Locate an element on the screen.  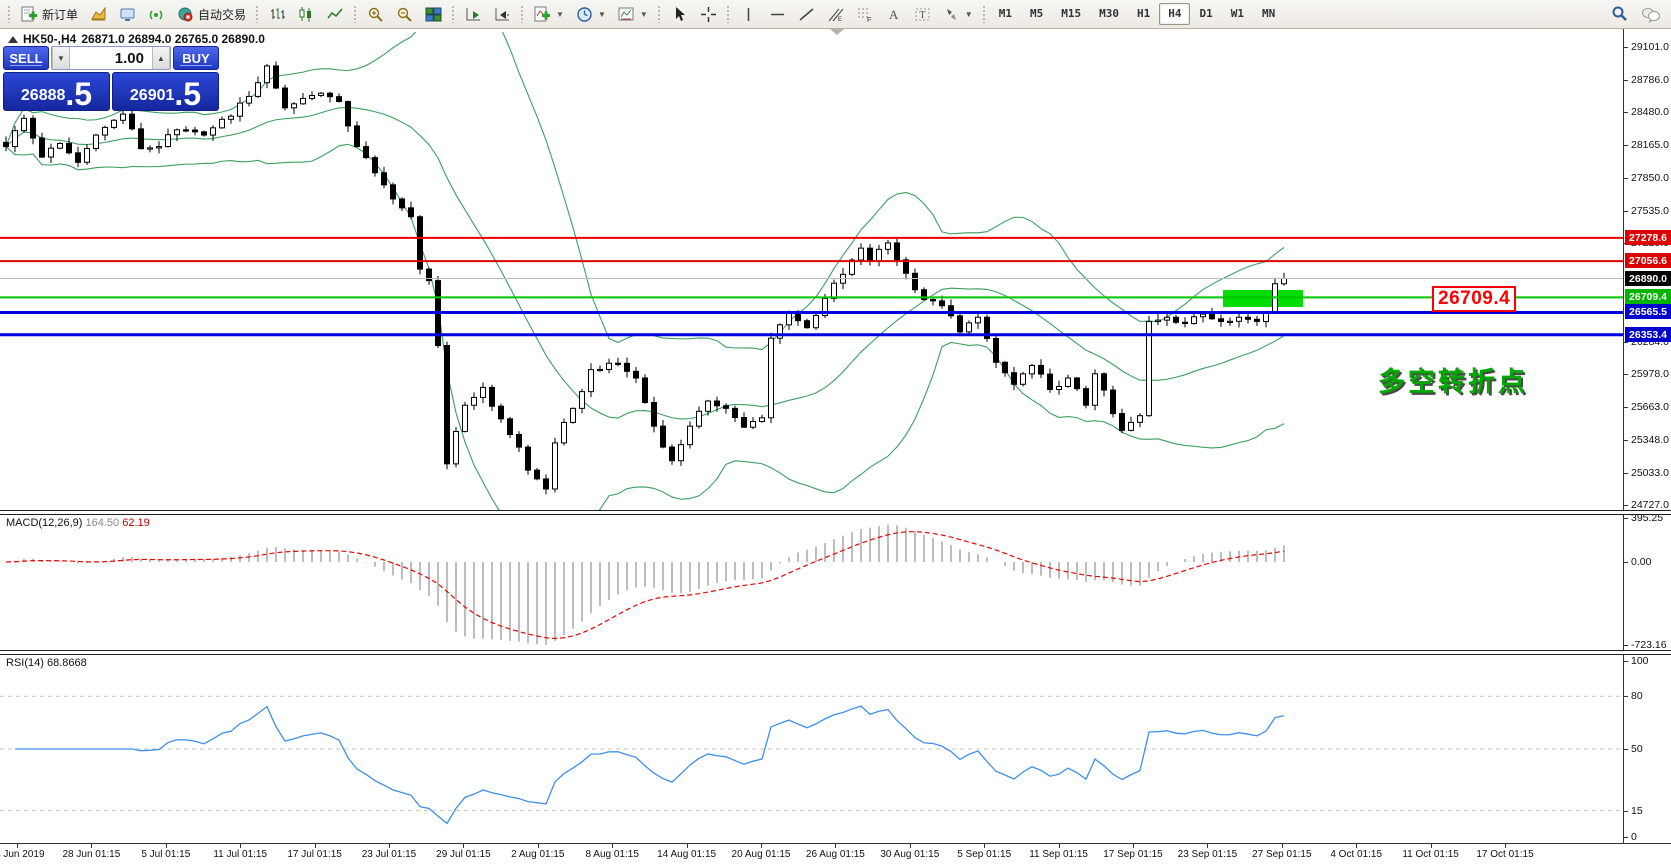
terminal-button is located at coordinates (127, 14).